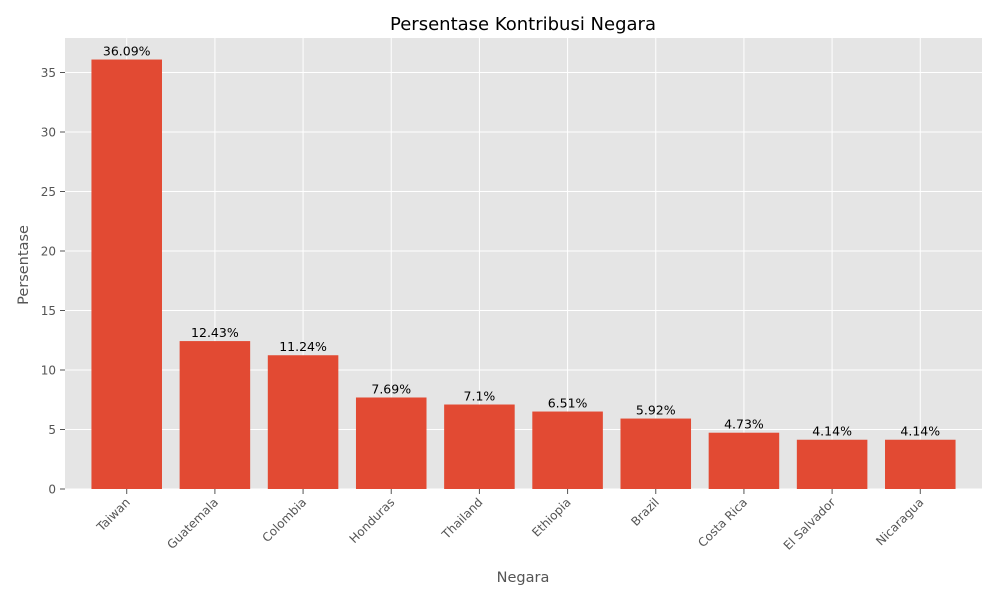 This screenshot has width=1000, height=600. What do you see at coordinates (832, 464) in the screenshot?
I see `bar-el-salvador` at bounding box center [832, 464].